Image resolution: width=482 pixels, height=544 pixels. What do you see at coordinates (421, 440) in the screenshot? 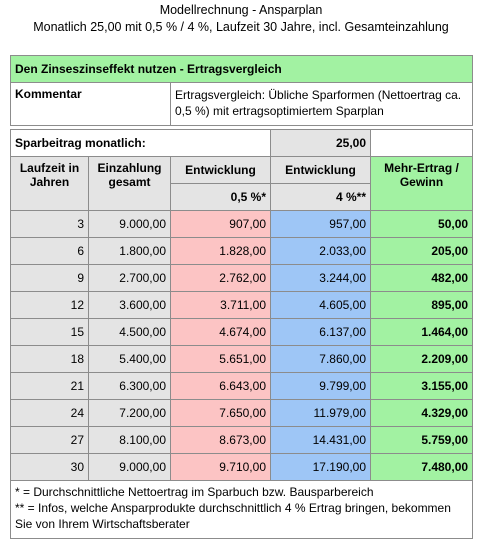
I see `extra-yield: 5.759,00` at bounding box center [421, 440].